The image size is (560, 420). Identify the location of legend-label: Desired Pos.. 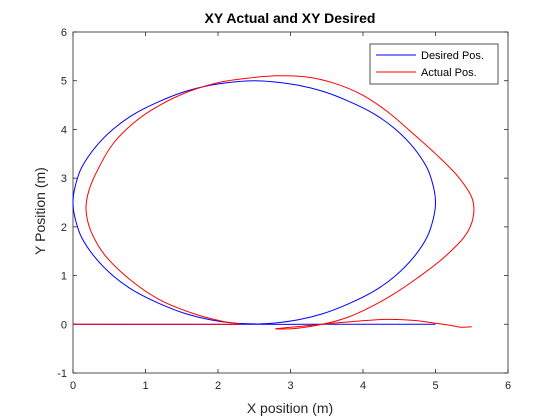
(452, 56).